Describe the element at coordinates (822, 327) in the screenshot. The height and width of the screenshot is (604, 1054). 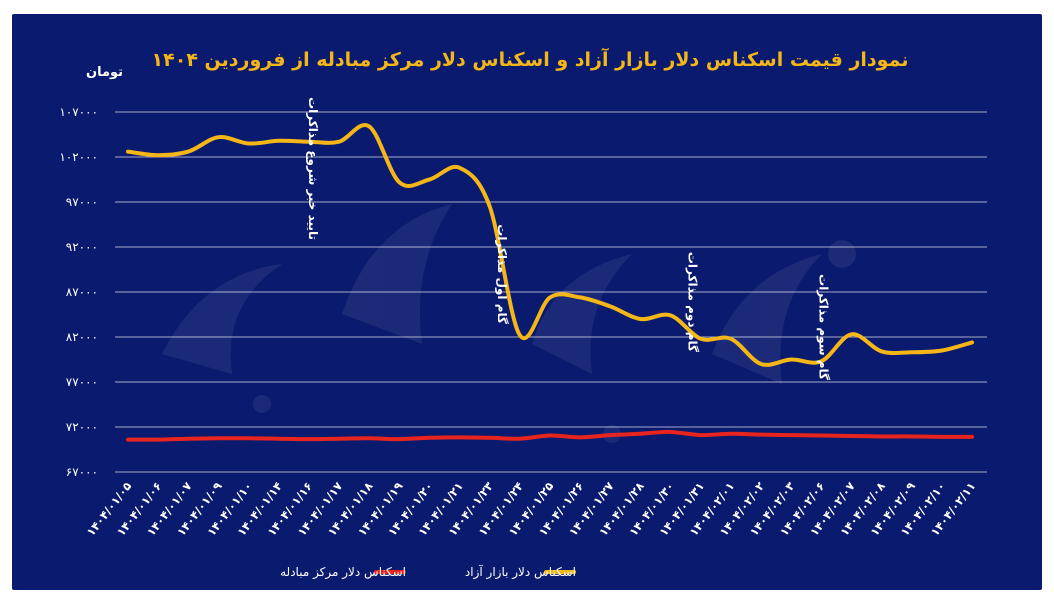
I see `annotation-label: گام سوم مذاکرات` at that location.